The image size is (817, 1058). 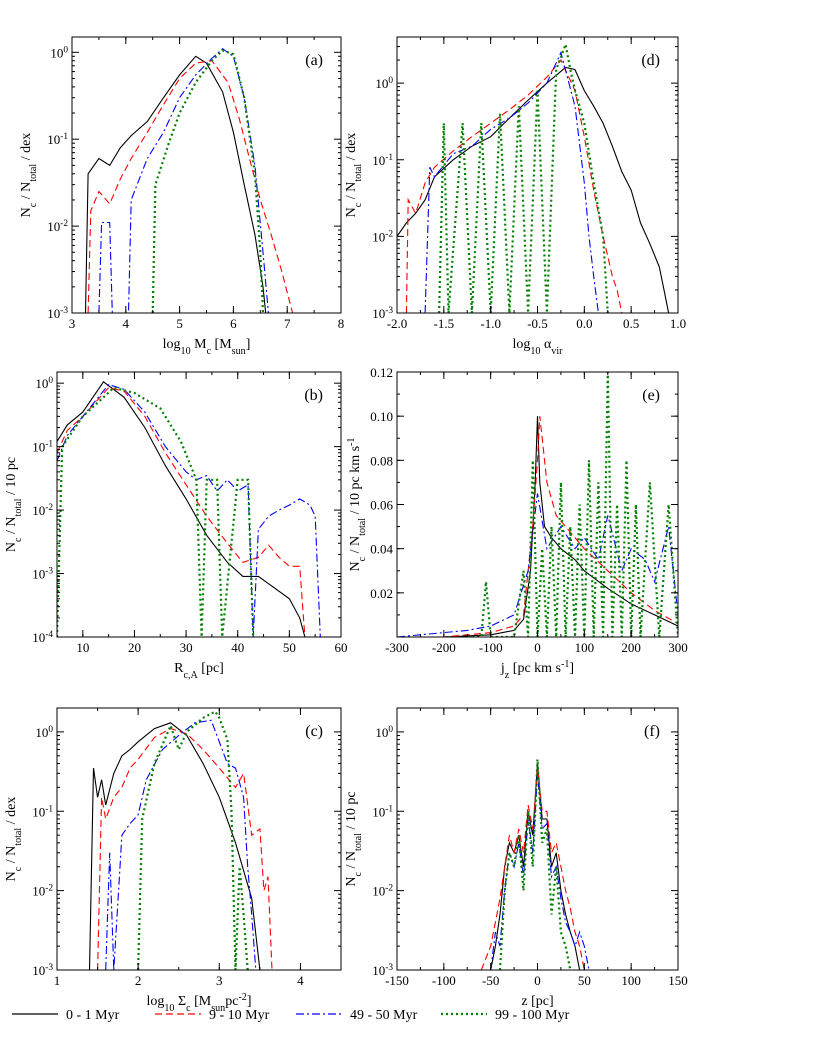 I want to click on legend-label: 49 - 50 Myr, so click(x=384, y=1015).